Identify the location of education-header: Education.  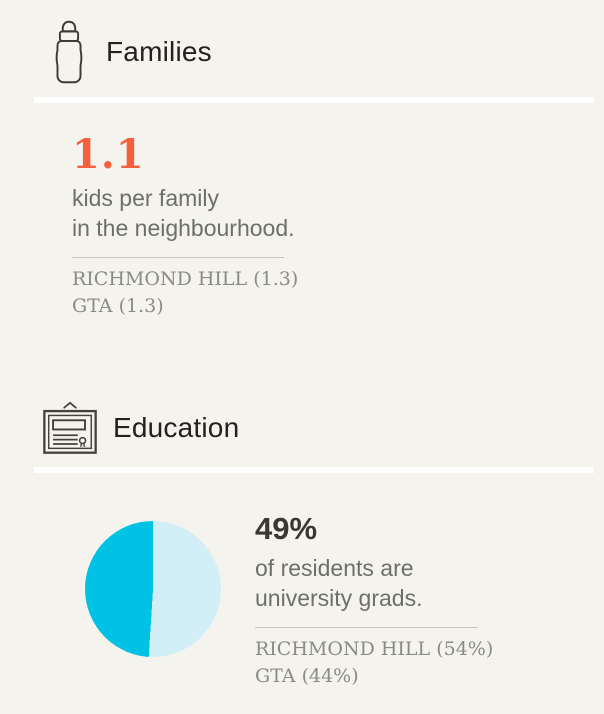
(322, 428).